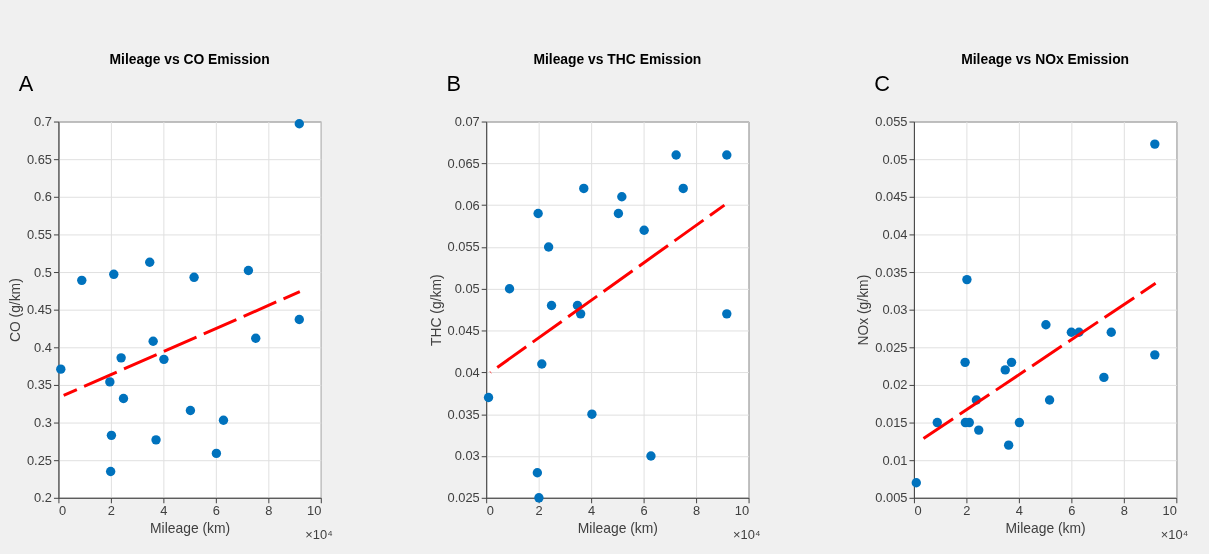 This screenshot has width=1209, height=557. Describe the element at coordinates (39, 385) in the screenshot. I see `y-tick-label: 0.35` at that location.